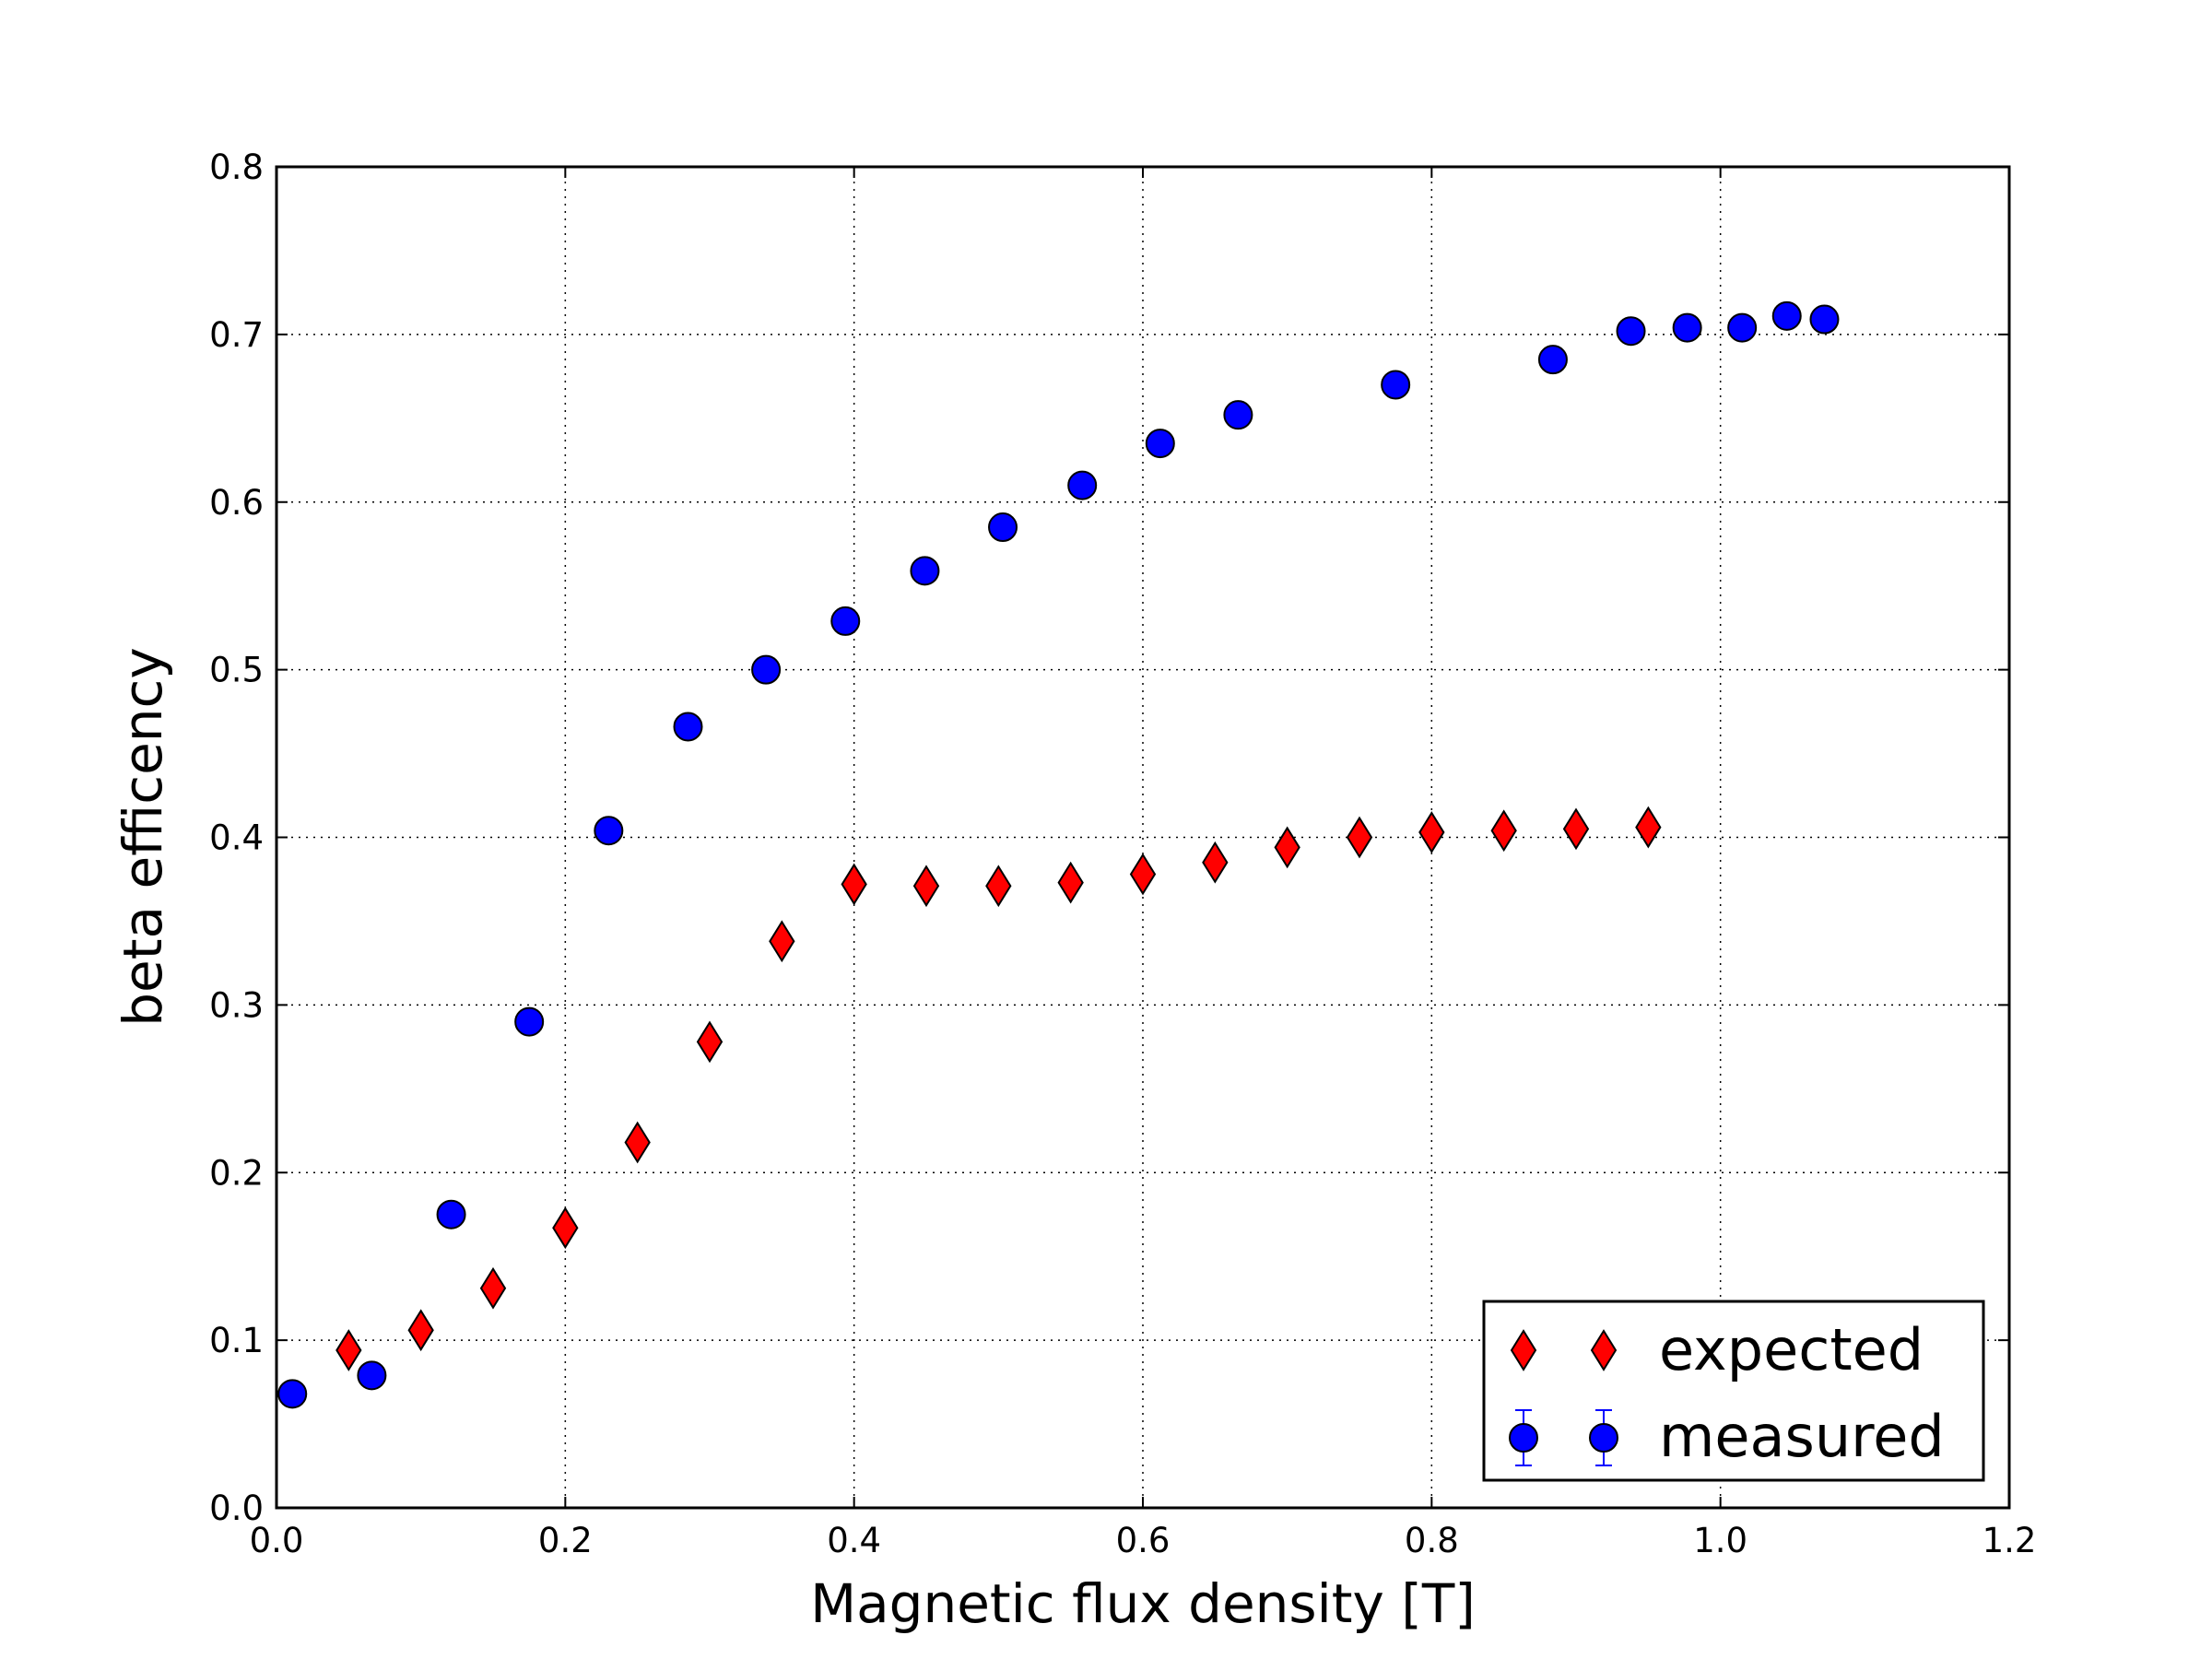  I want to click on y-tick-label: 0.1, so click(236, 1340).